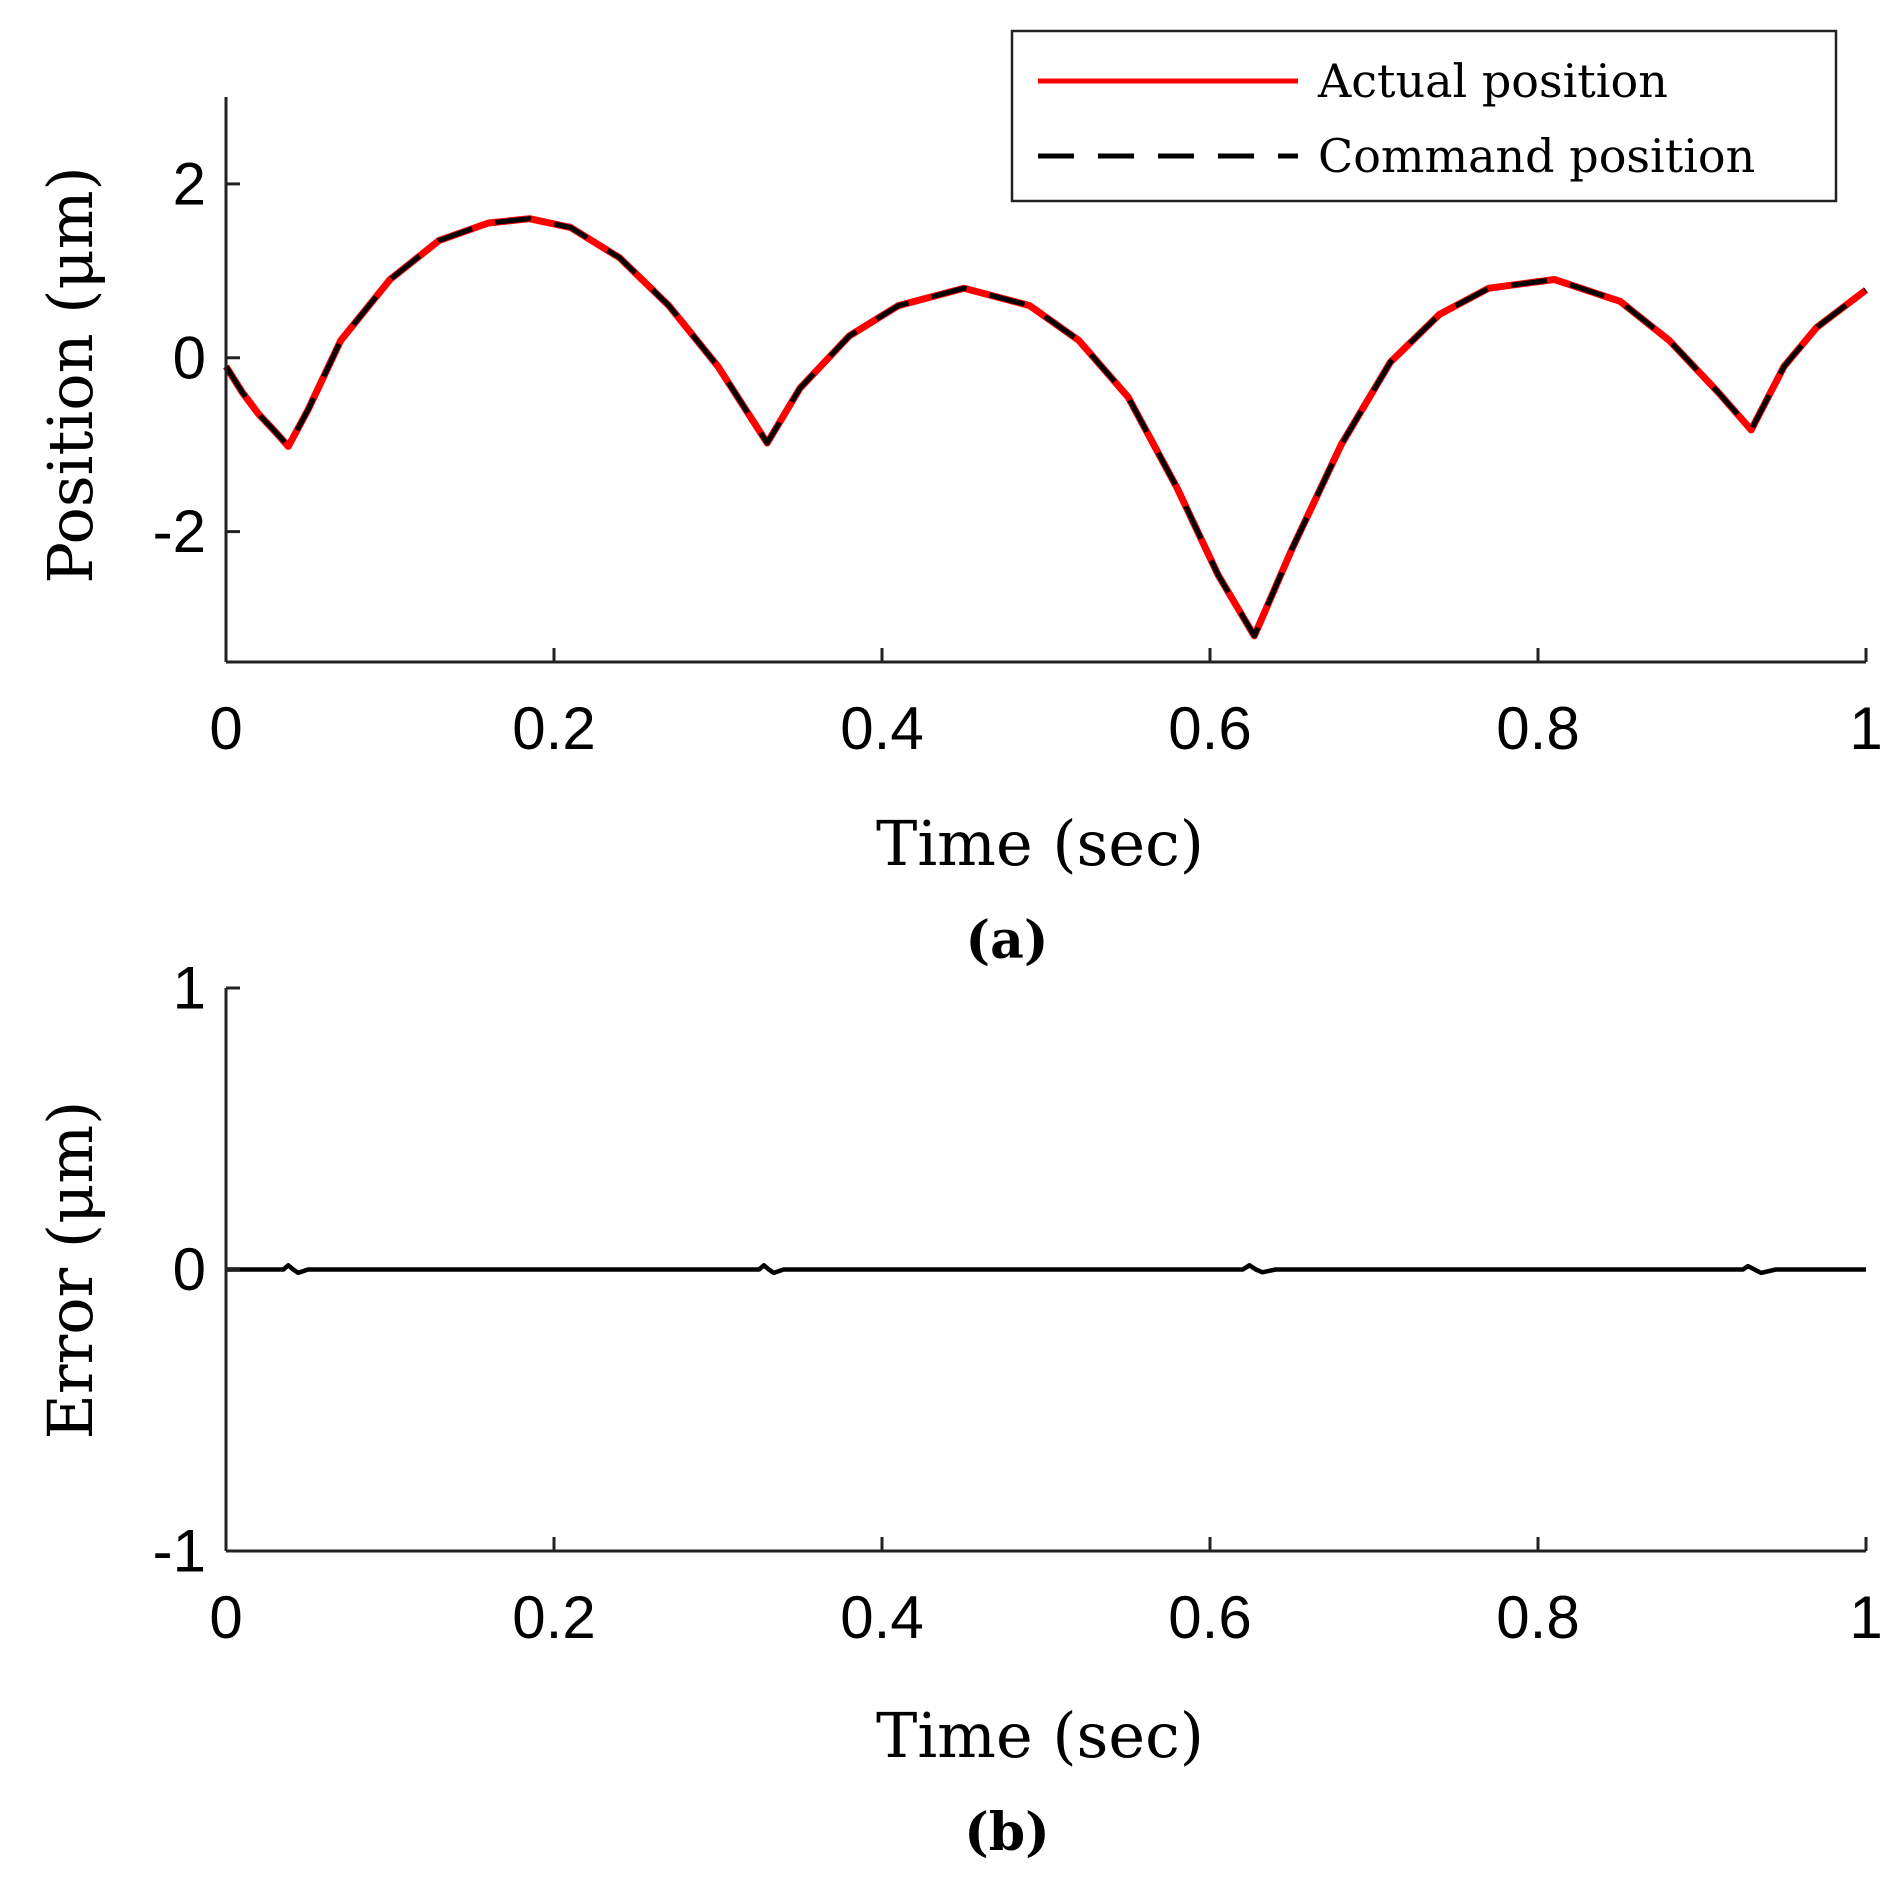 This screenshot has height=1880, width=1903. Describe the element at coordinates (70, 1270) in the screenshot. I see `y-axis-title-b: Error (μm)` at that location.